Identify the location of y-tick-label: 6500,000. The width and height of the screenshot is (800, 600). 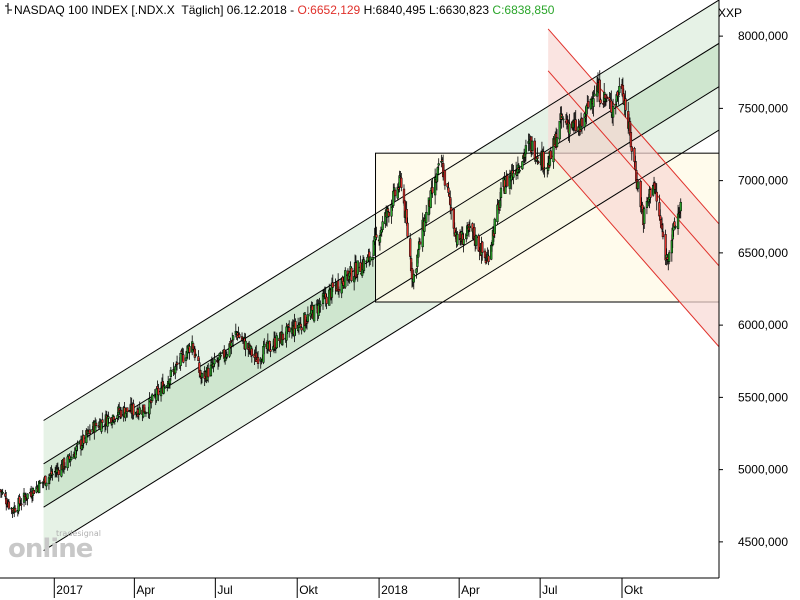
(763, 253).